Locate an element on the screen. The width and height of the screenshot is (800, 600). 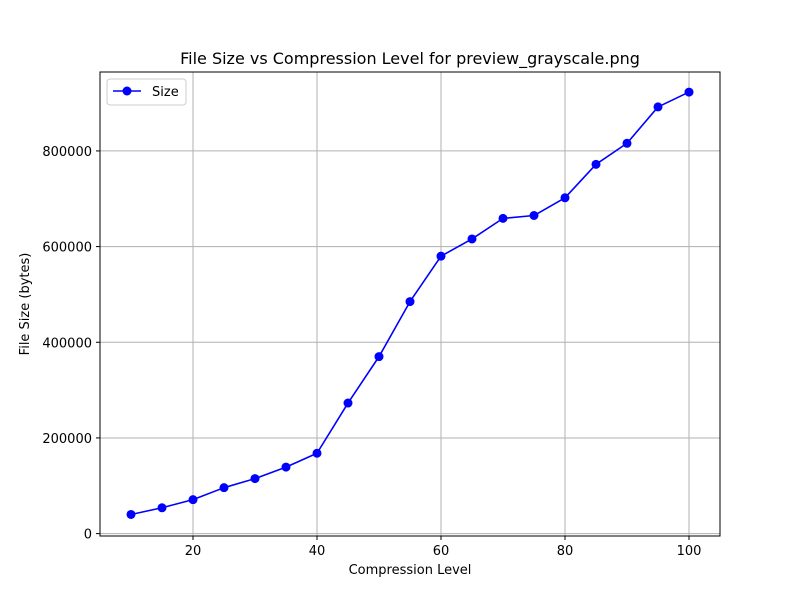
x-tick-label: 40 is located at coordinates (317, 551).